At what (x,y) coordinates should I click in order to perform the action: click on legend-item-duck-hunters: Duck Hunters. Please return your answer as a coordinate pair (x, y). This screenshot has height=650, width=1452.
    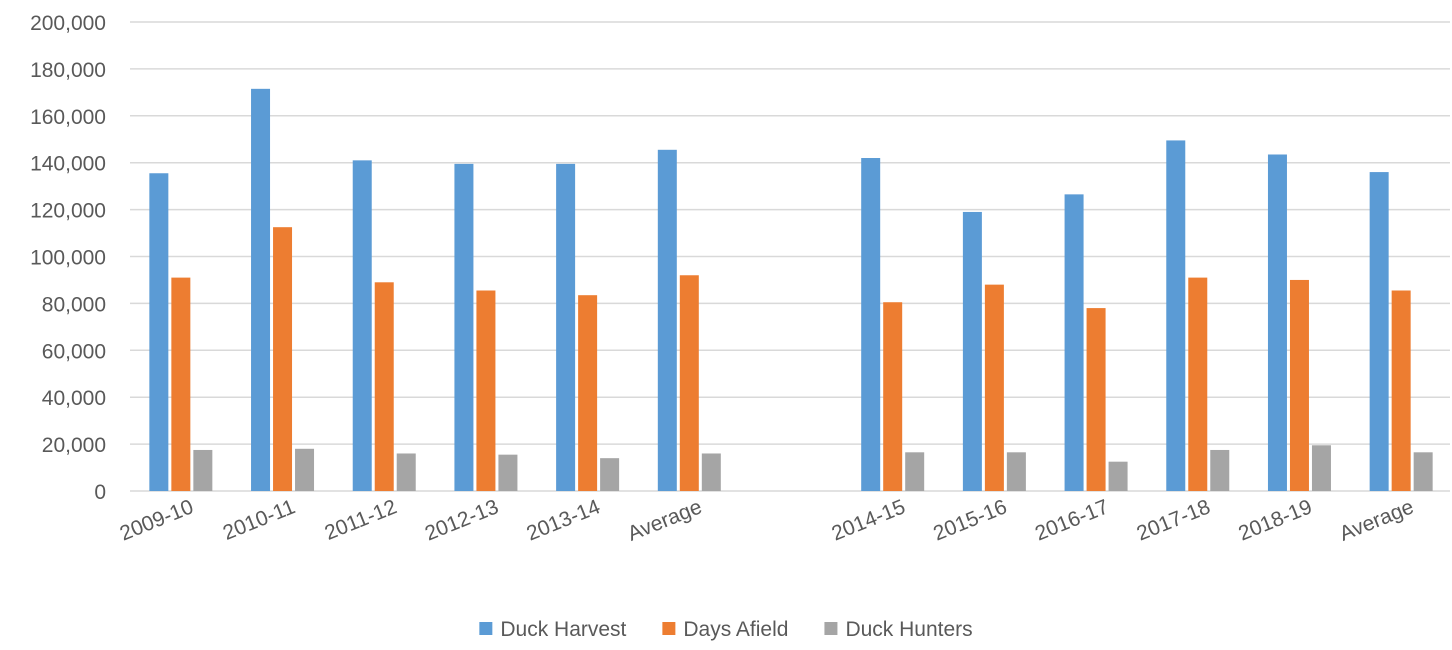
    Looking at the image, I should click on (898, 629).